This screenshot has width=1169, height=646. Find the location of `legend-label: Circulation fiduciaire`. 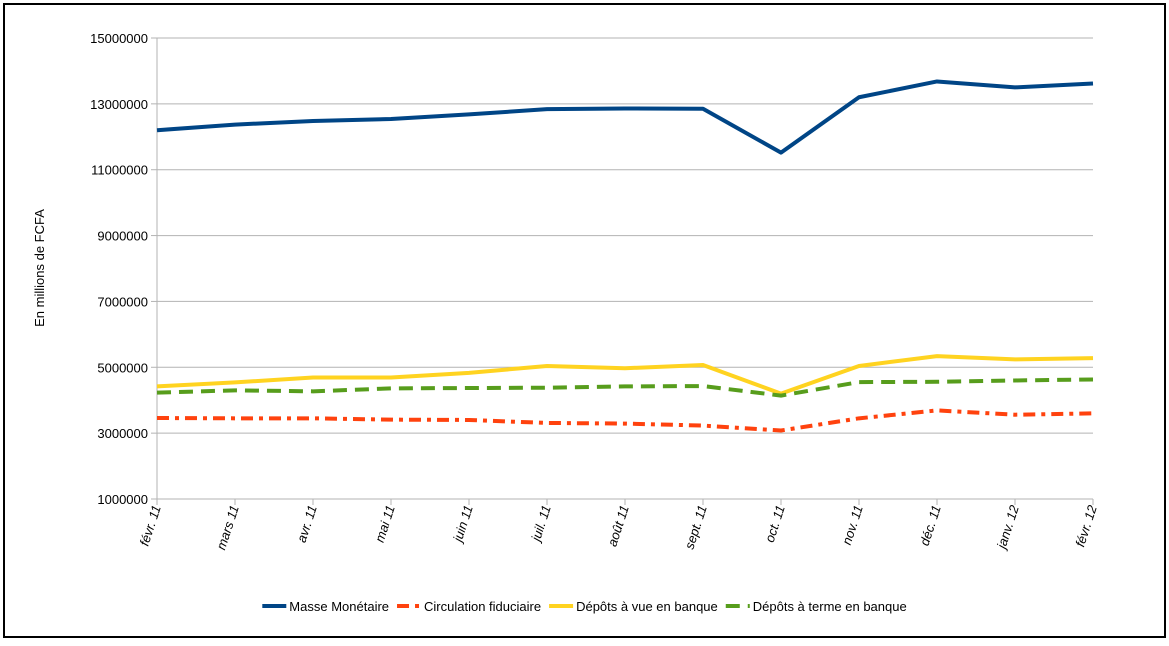

legend-label: Circulation fiduciaire is located at coordinates (482, 606).